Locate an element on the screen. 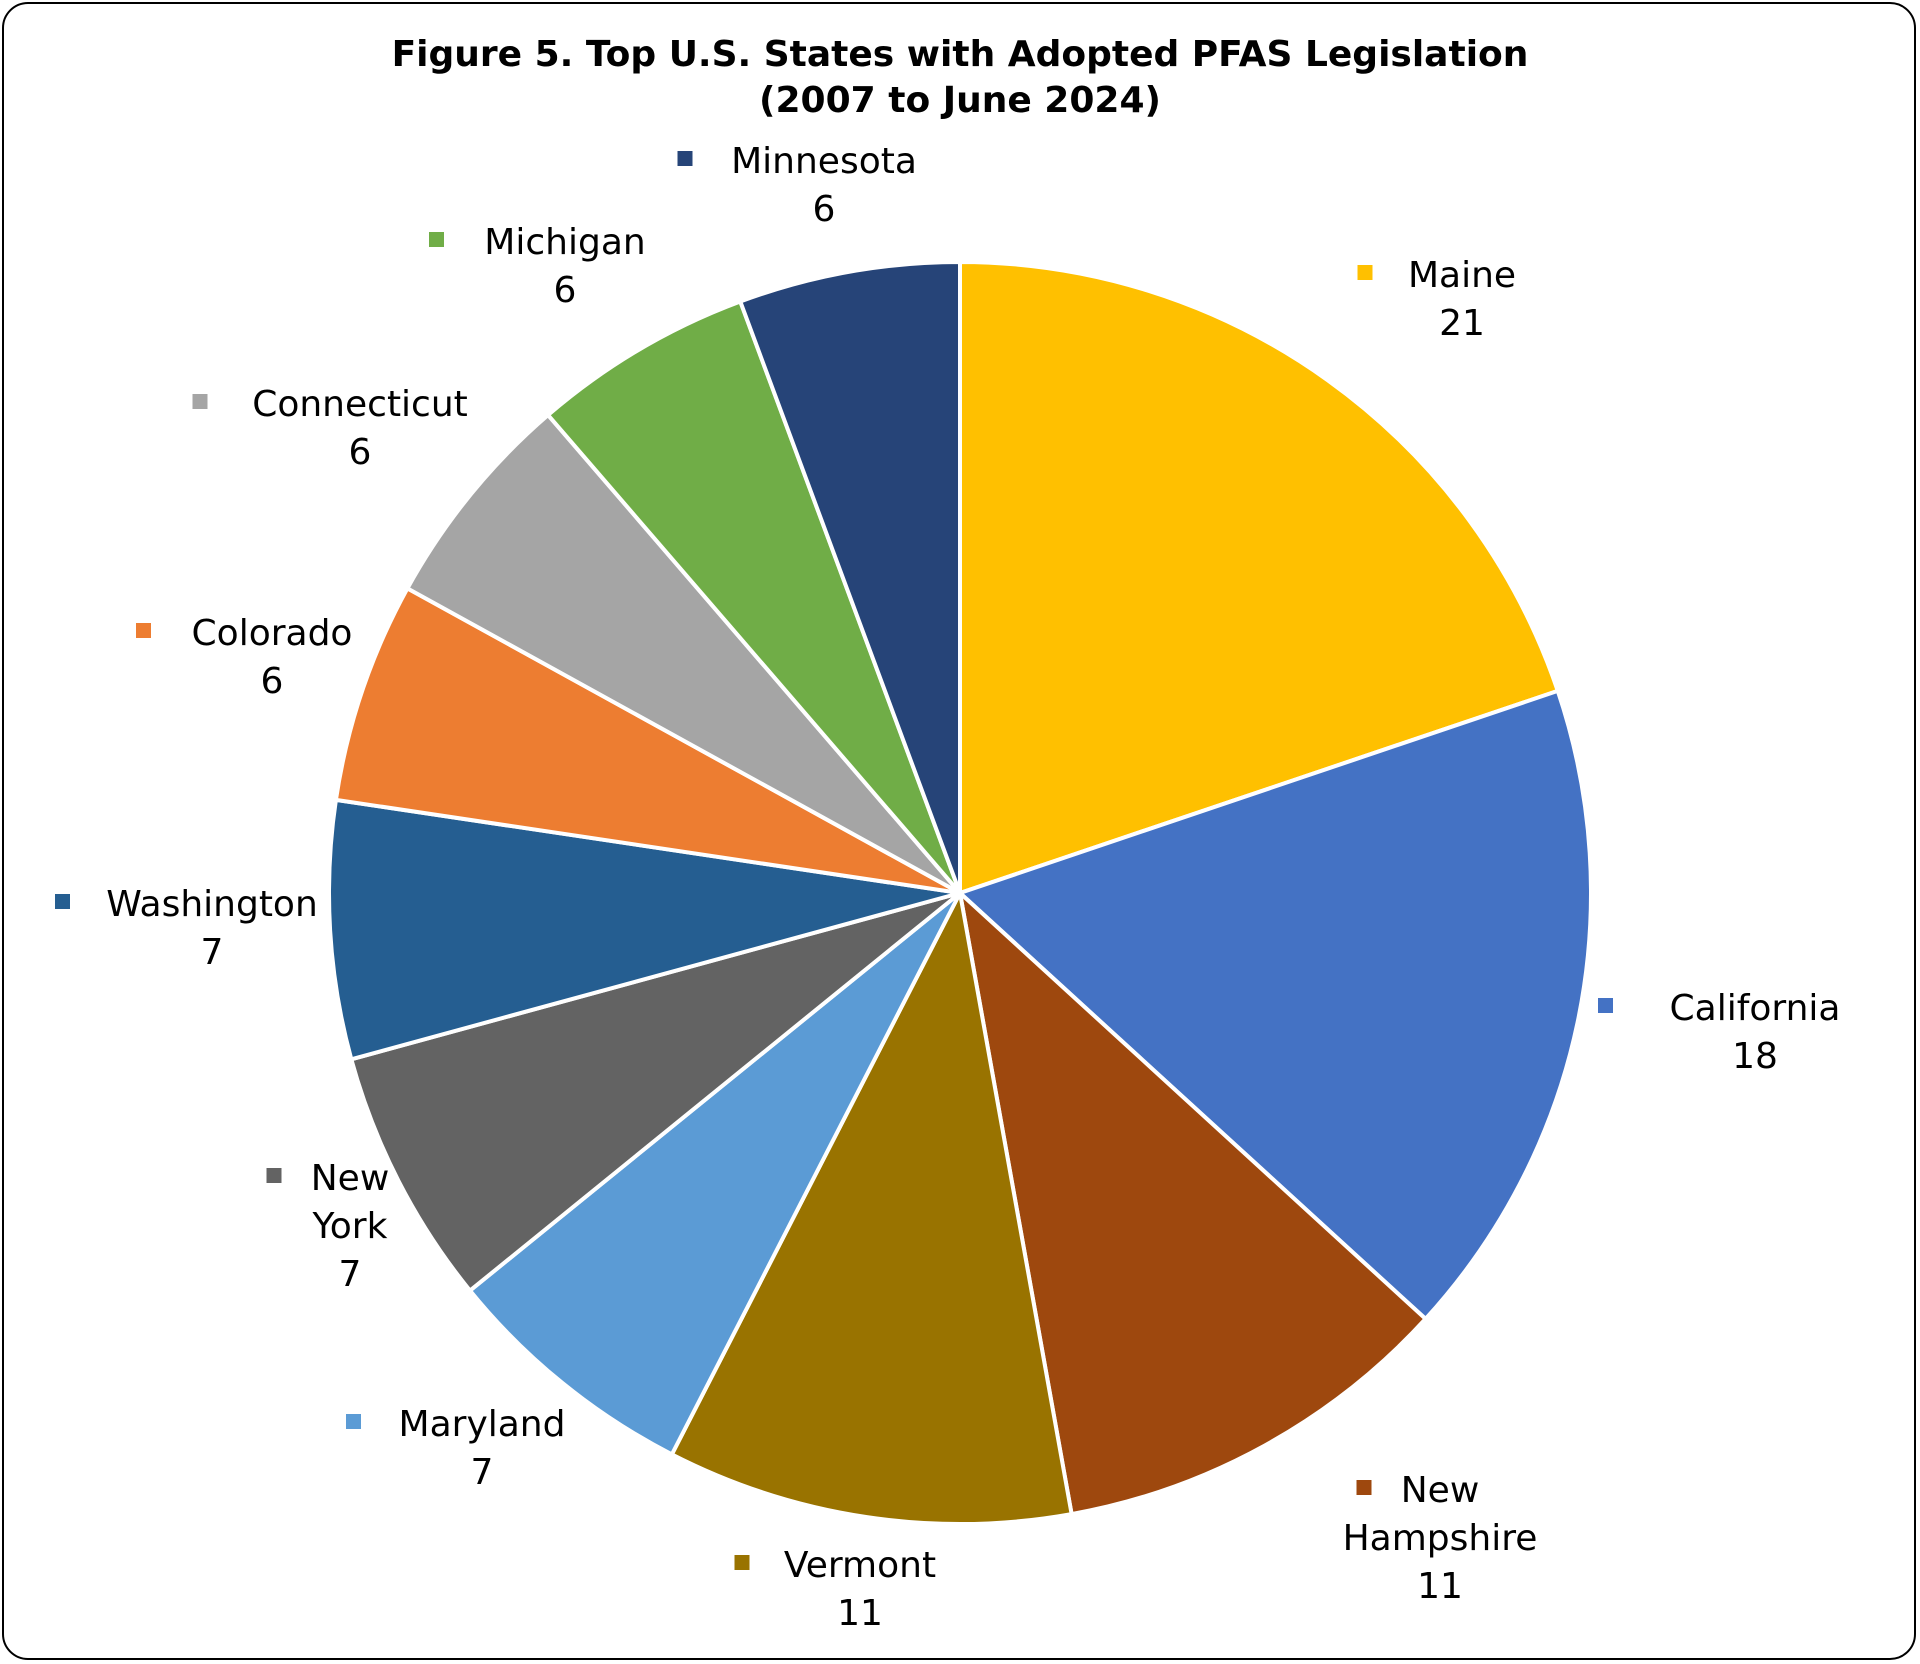 The image size is (1920, 1664). data-label-value-michigan: 6 is located at coordinates (565, 290).